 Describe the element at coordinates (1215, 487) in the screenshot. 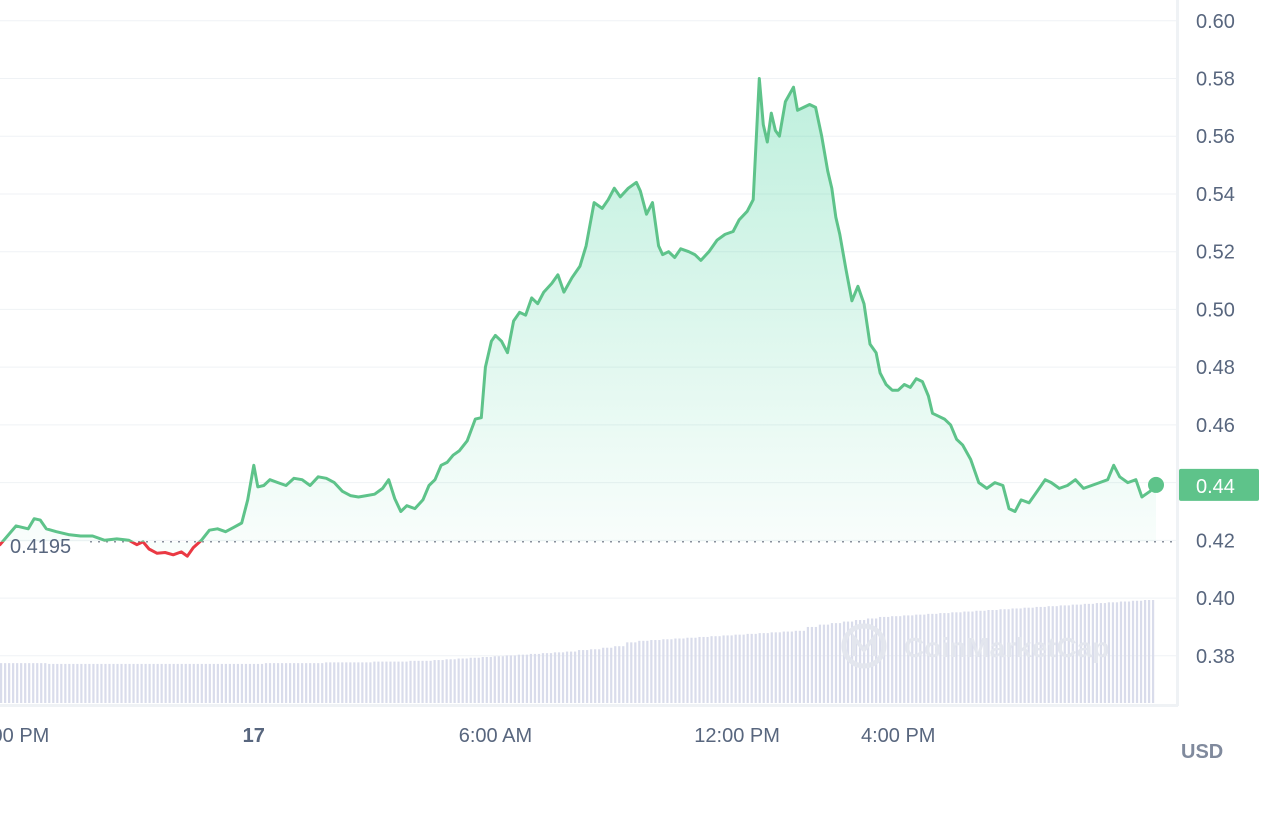

I see `current-price-label: 0.44` at that location.